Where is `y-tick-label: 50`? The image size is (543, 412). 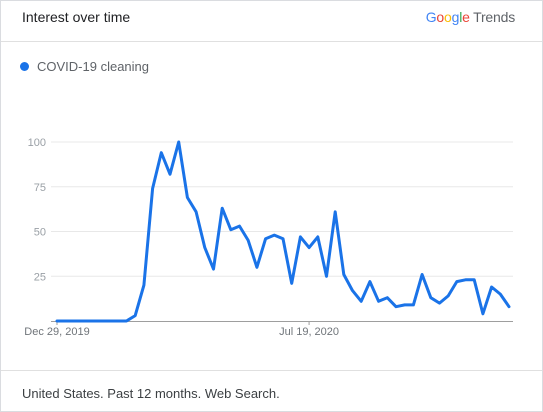
y-tick-label: 50 is located at coordinates (40, 233).